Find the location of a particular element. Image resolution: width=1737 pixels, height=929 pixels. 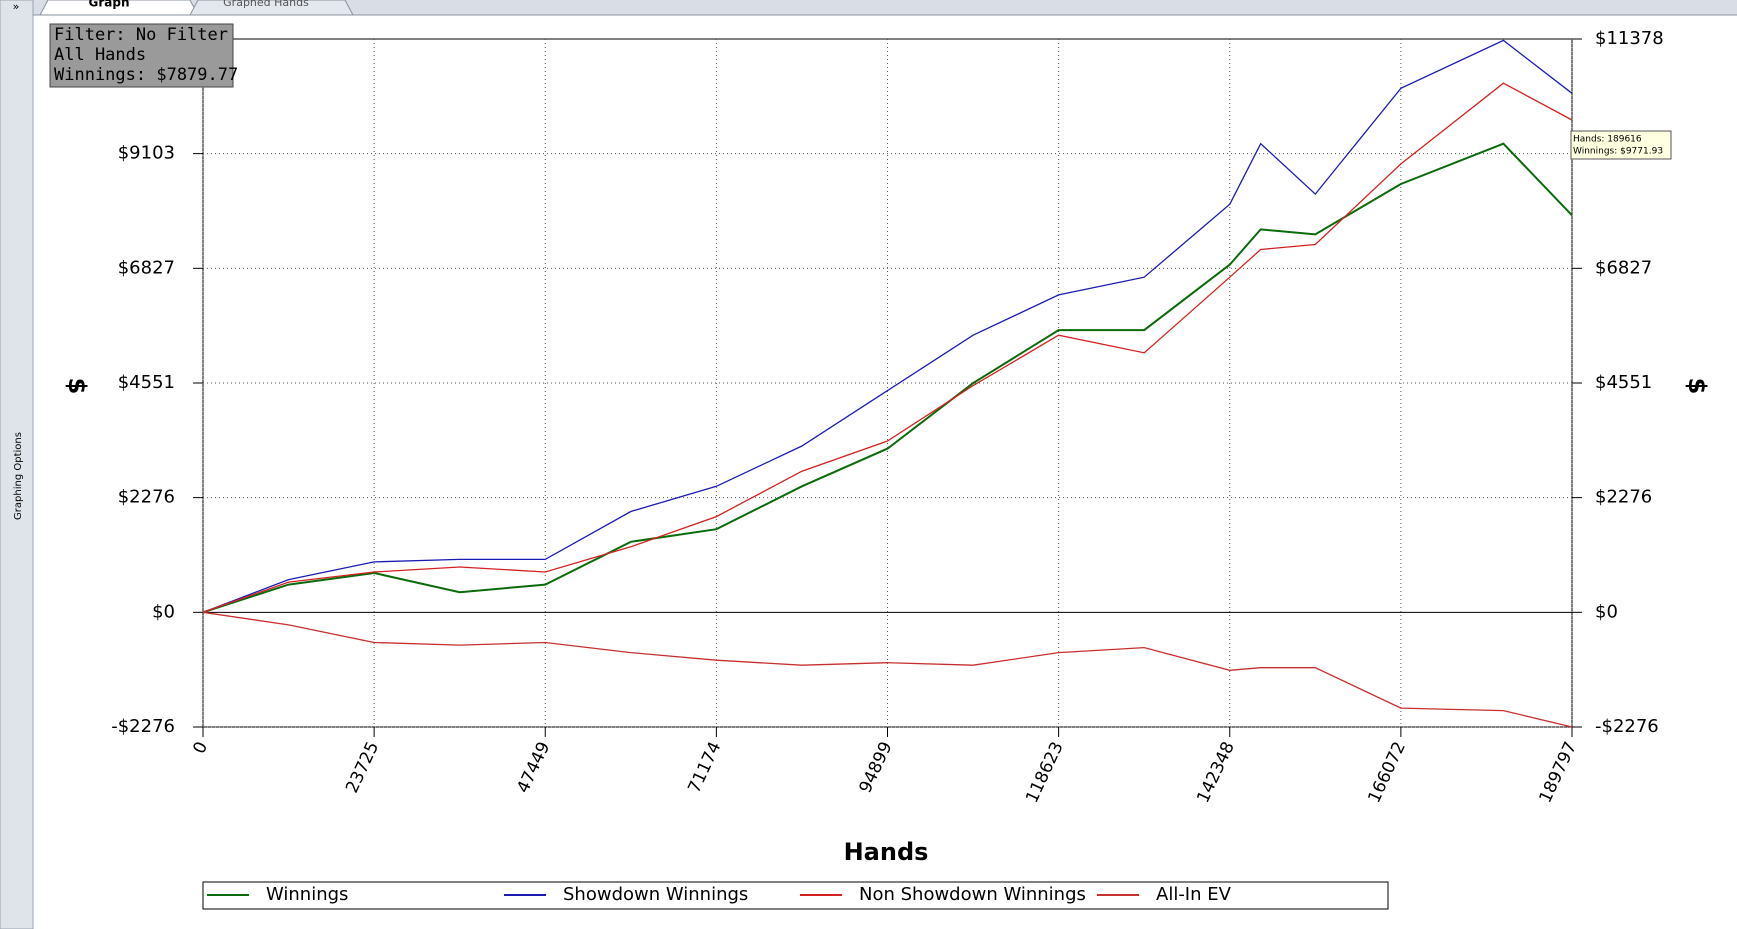

legend is located at coordinates (795, 895).